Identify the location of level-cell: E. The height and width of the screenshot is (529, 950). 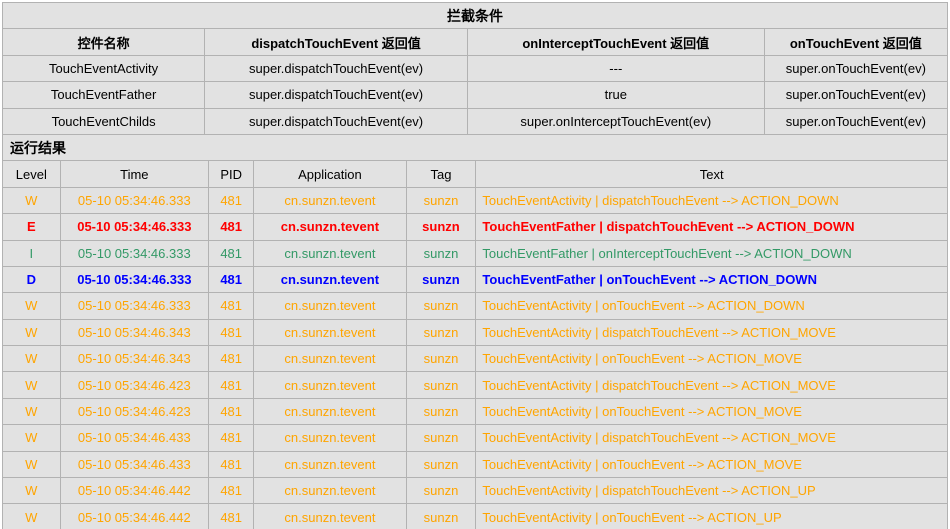
(31, 227).